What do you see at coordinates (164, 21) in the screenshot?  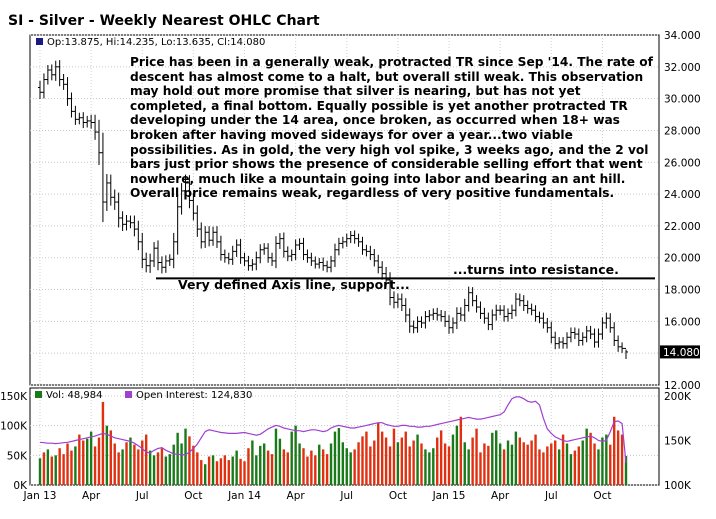 I see `chart-title: SI - Silver - Weekly Nearest OHLC Chart` at bounding box center [164, 21].